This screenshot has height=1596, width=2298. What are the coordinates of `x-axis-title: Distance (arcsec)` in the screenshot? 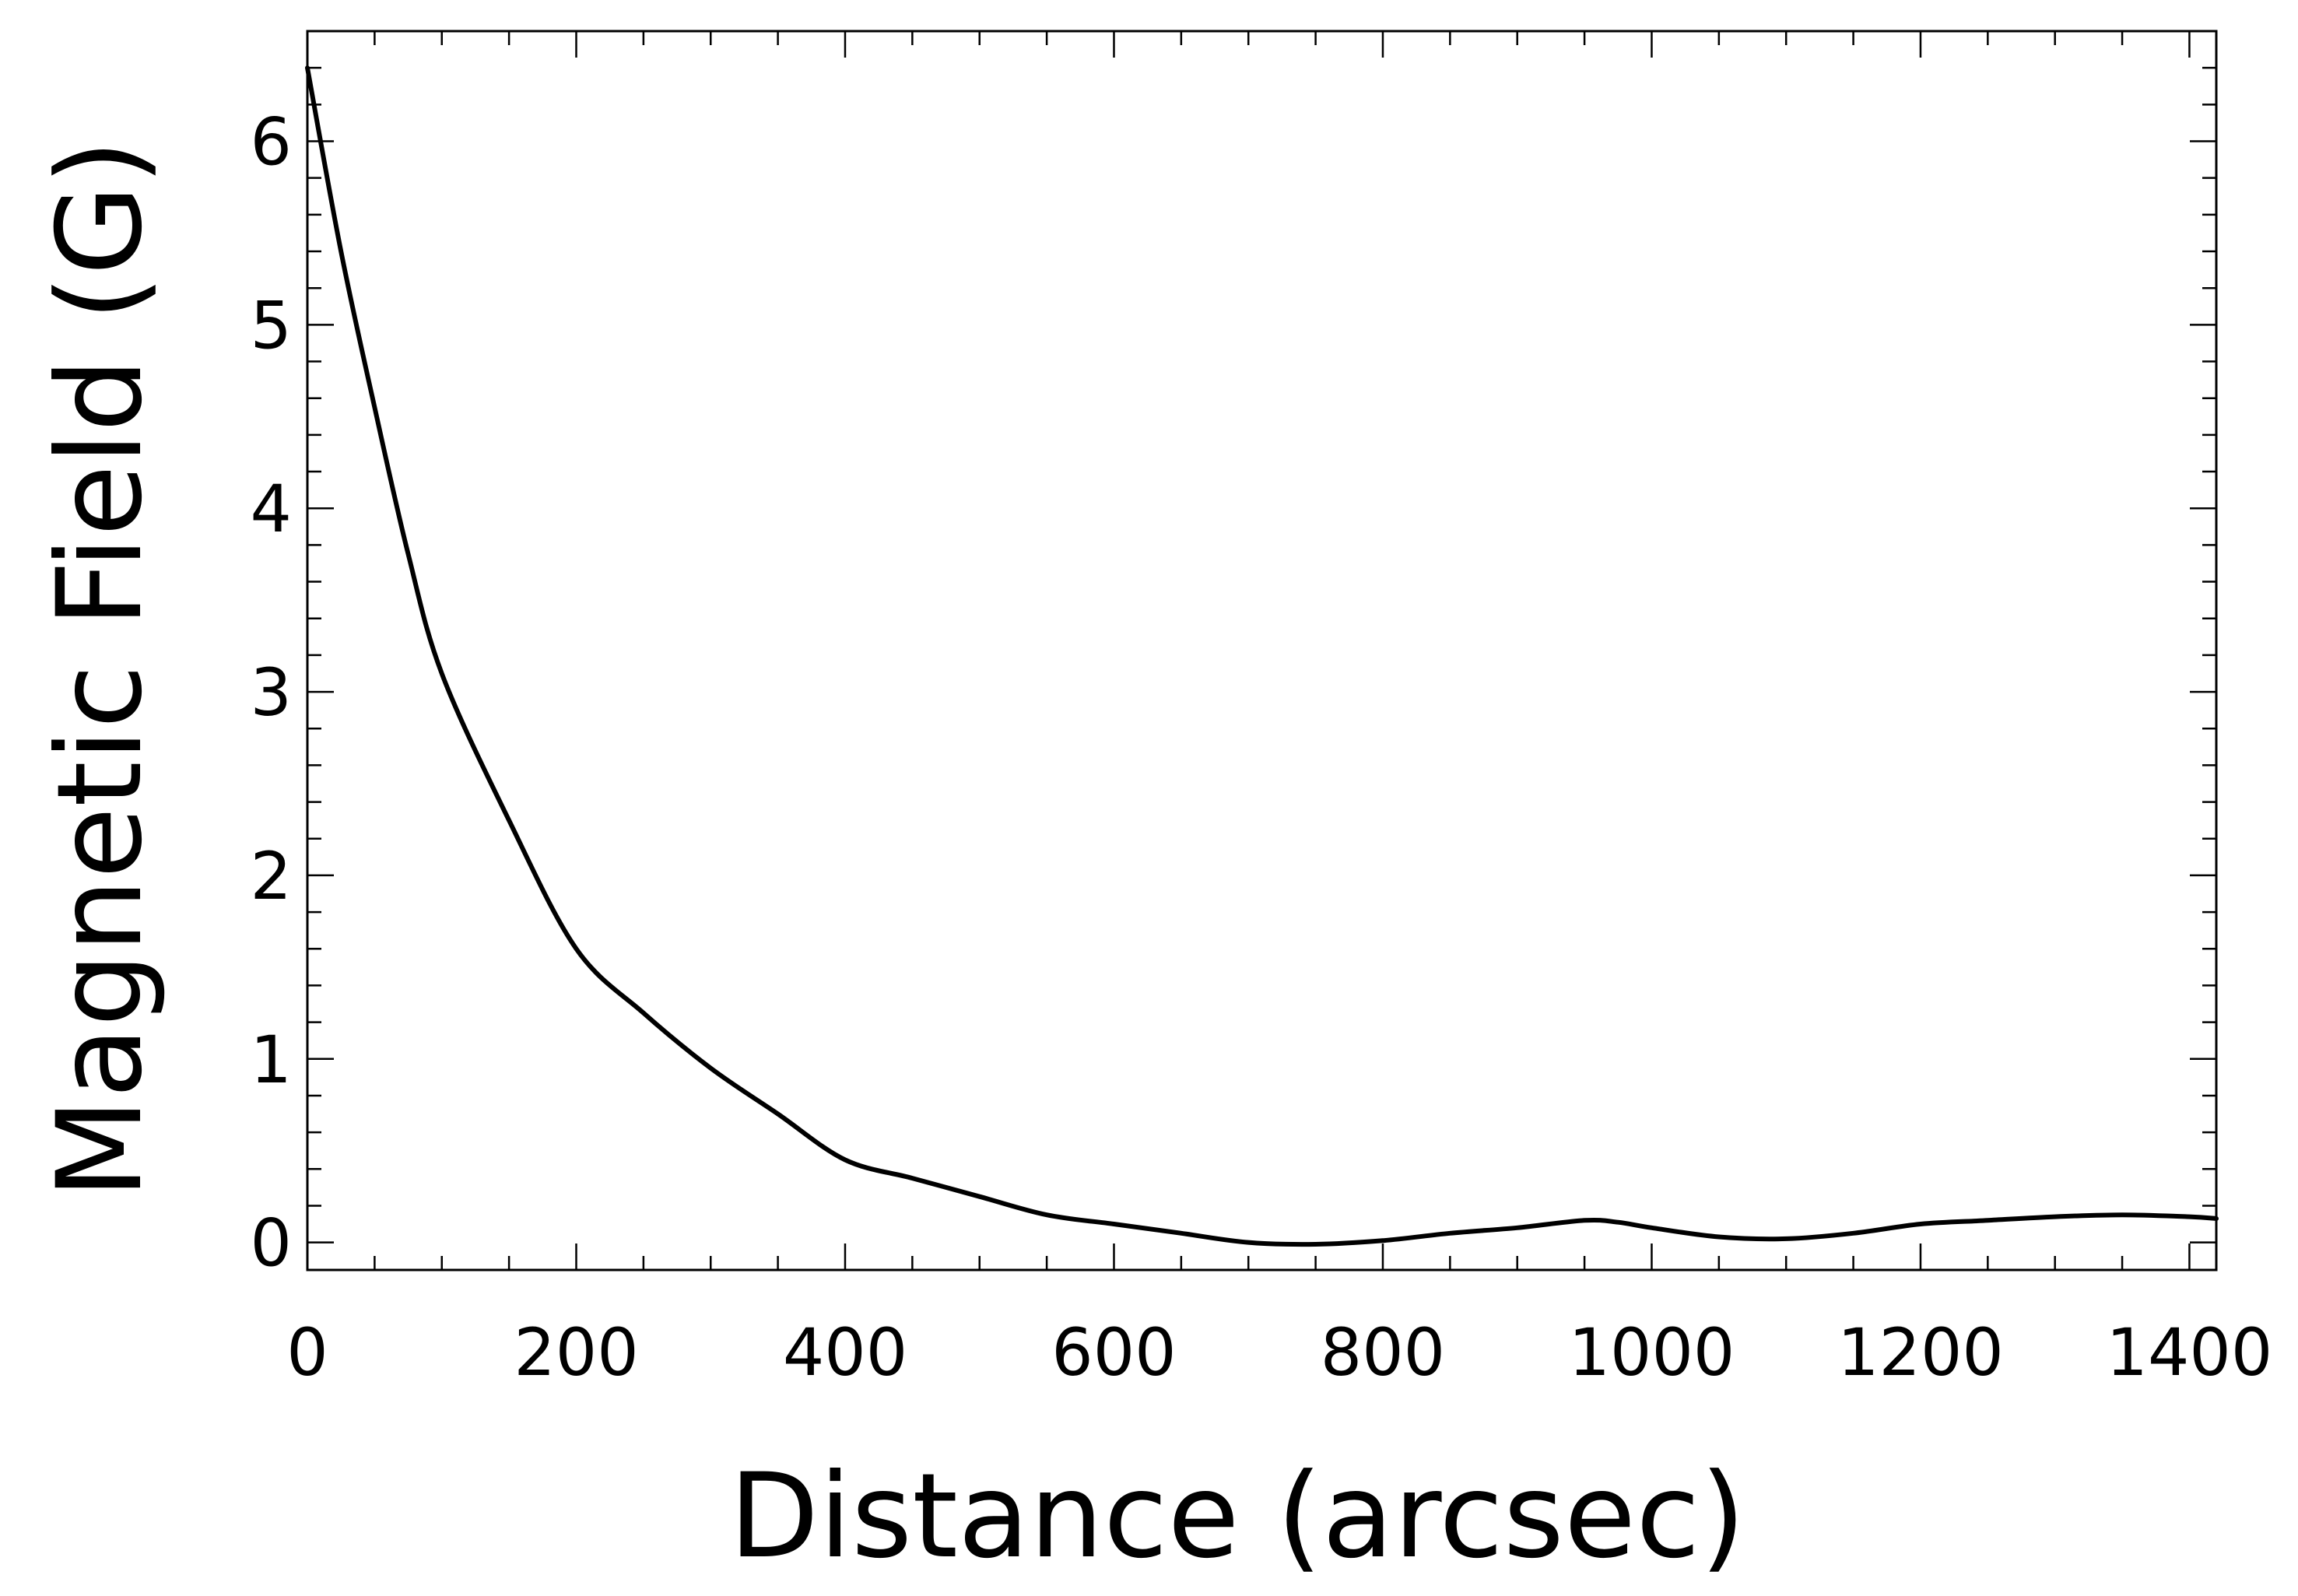 It's located at (1237, 1517).